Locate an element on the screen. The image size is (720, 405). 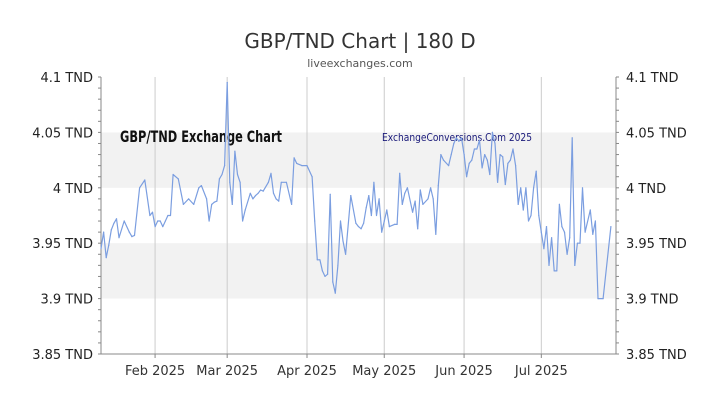
y-tick-label-left: 3.85 TND is located at coordinates (62, 355).